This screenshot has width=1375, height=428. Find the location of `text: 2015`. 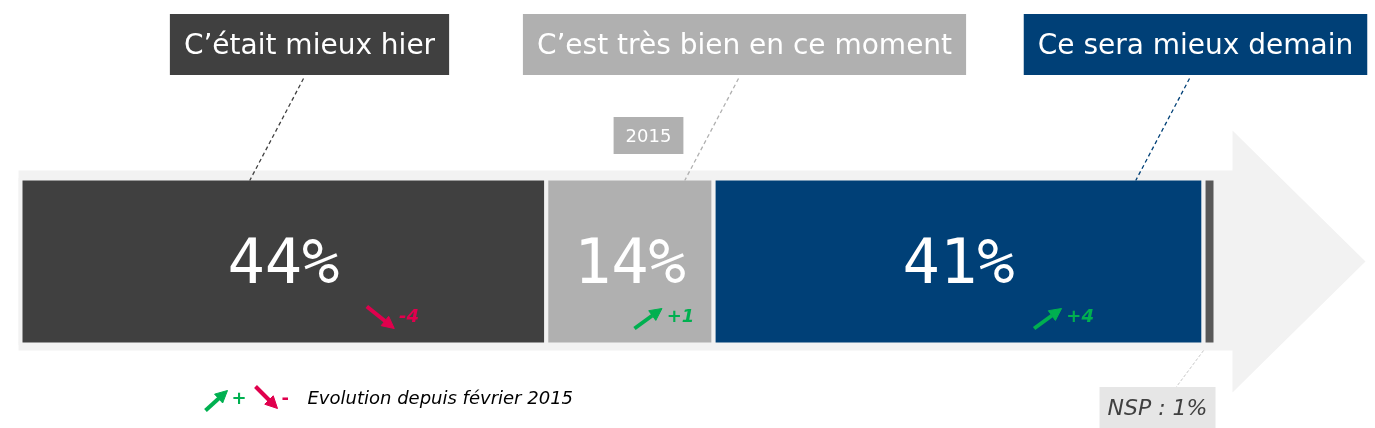

text: 2015 is located at coordinates (648, 135).